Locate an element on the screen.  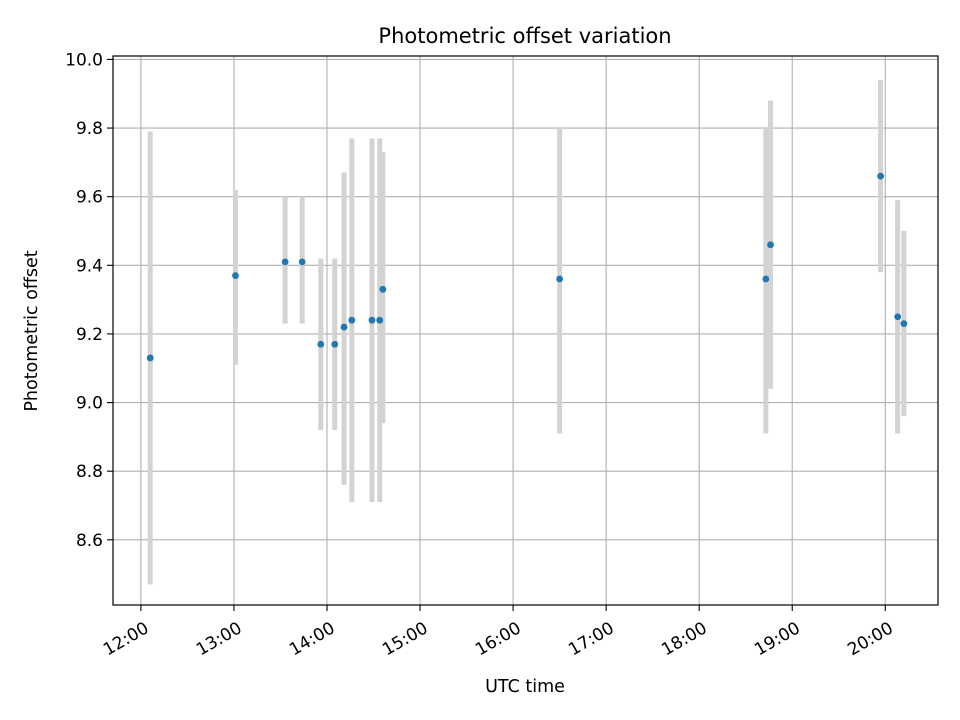
x-tick-label: 20:00 is located at coordinates (870, 639).